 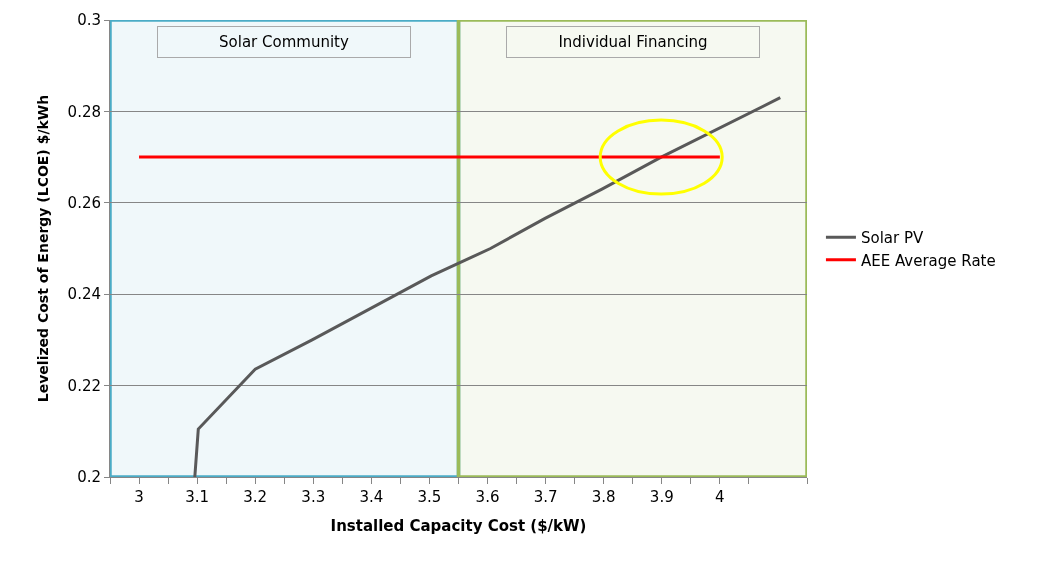 I want to click on y-tick-label: 0.22, so click(x=84, y=385).